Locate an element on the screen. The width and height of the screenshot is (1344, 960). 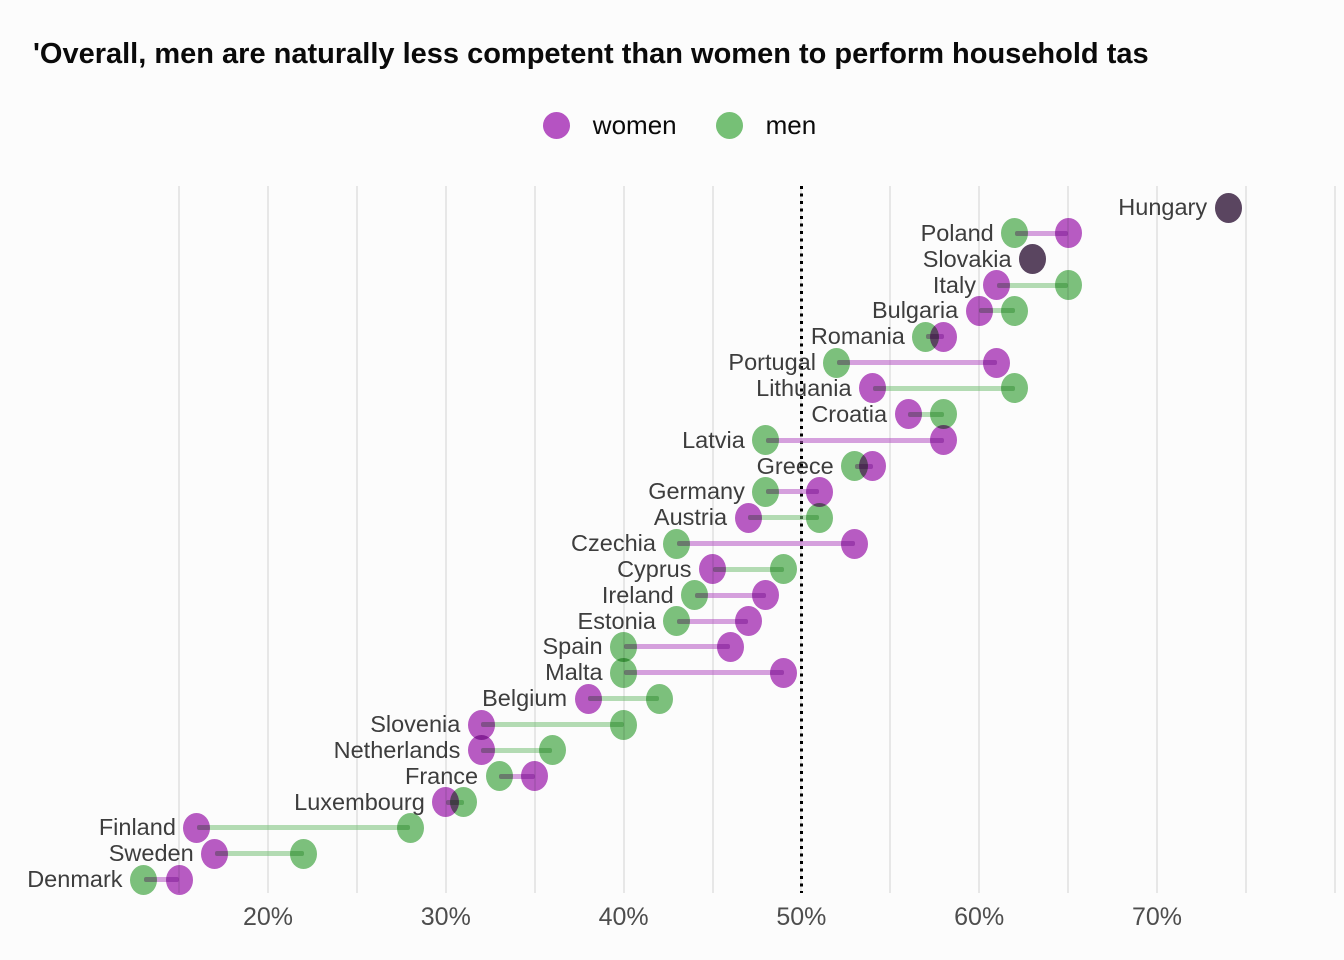
legend-label-men: men is located at coordinates (791, 125).